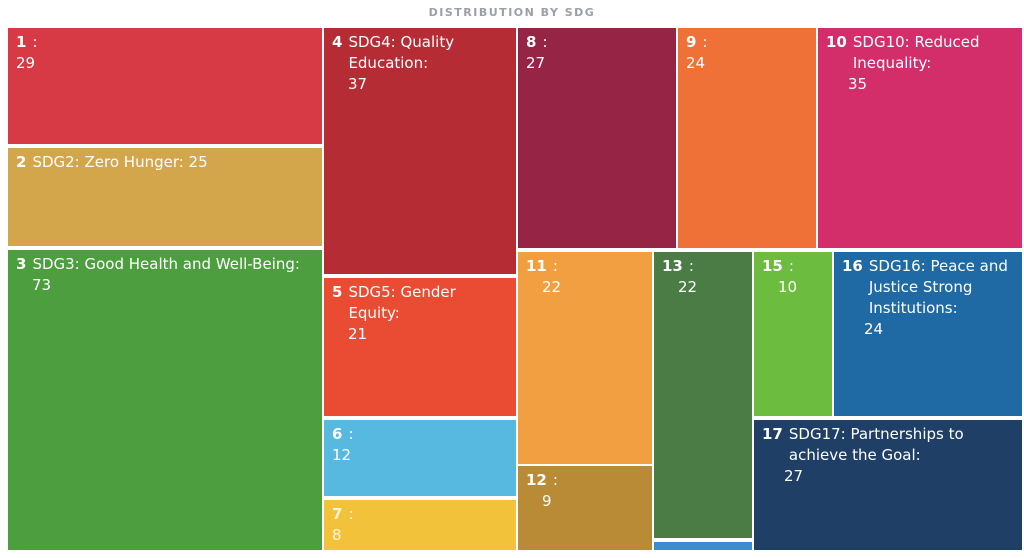 The height and width of the screenshot is (558, 1024). Describe the element at coordinates (597, 138) in the screenshot. I see `treemap-cell-sdg8: 8: 27` at that location.